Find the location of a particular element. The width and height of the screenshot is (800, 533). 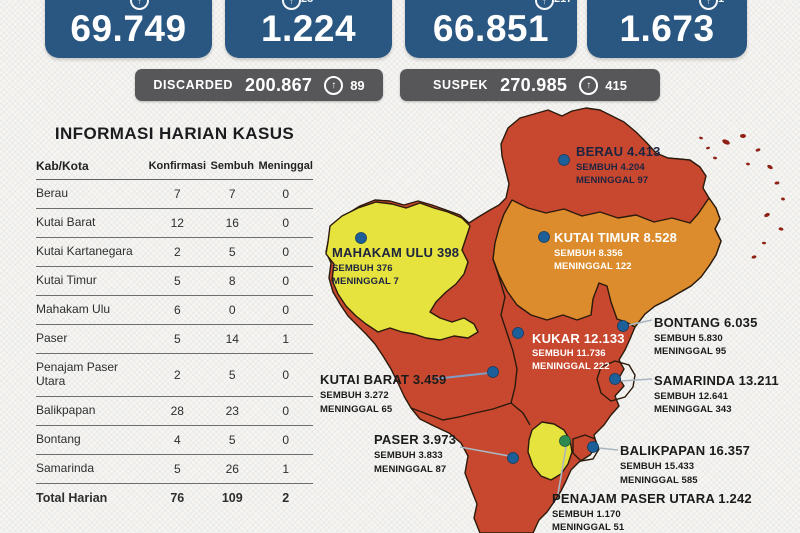

map-label-balikpapan-meninggal: MENINGGAL 585 is located at coordinates (659, 480).